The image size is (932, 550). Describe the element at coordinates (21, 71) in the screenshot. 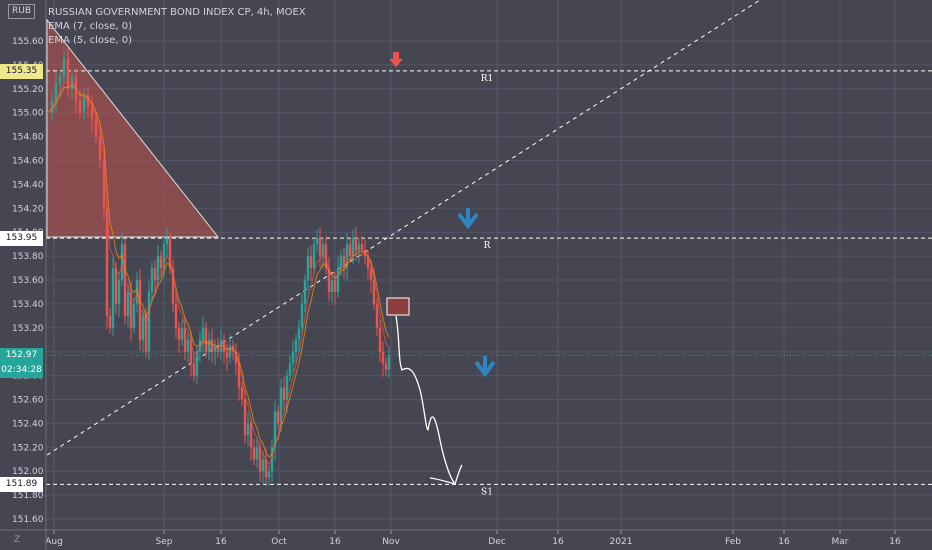

I see `level-price-badge: 155.35` at that location.